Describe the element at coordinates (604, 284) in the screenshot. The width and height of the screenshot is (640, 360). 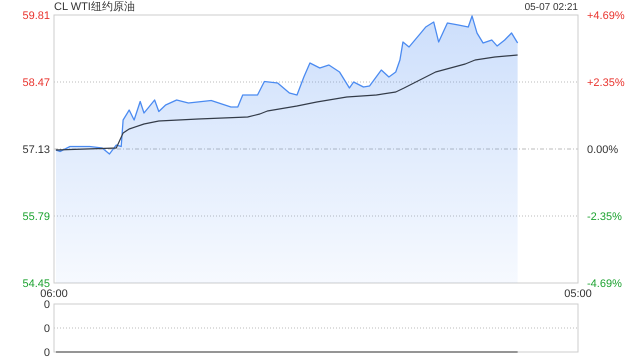
I see `y2-tick-label: -4.69%` at that location.